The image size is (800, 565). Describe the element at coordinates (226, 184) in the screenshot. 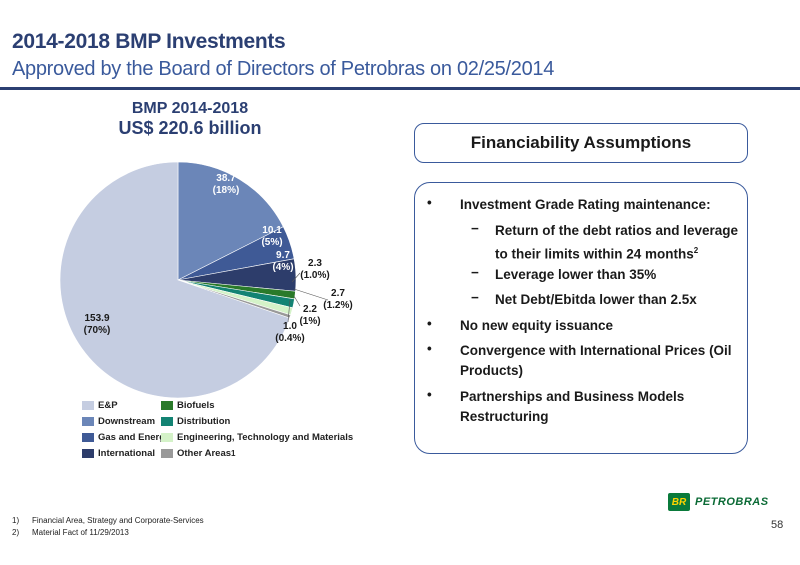

I see `pie-label-downstream: 38.7 (18%)` at that location.